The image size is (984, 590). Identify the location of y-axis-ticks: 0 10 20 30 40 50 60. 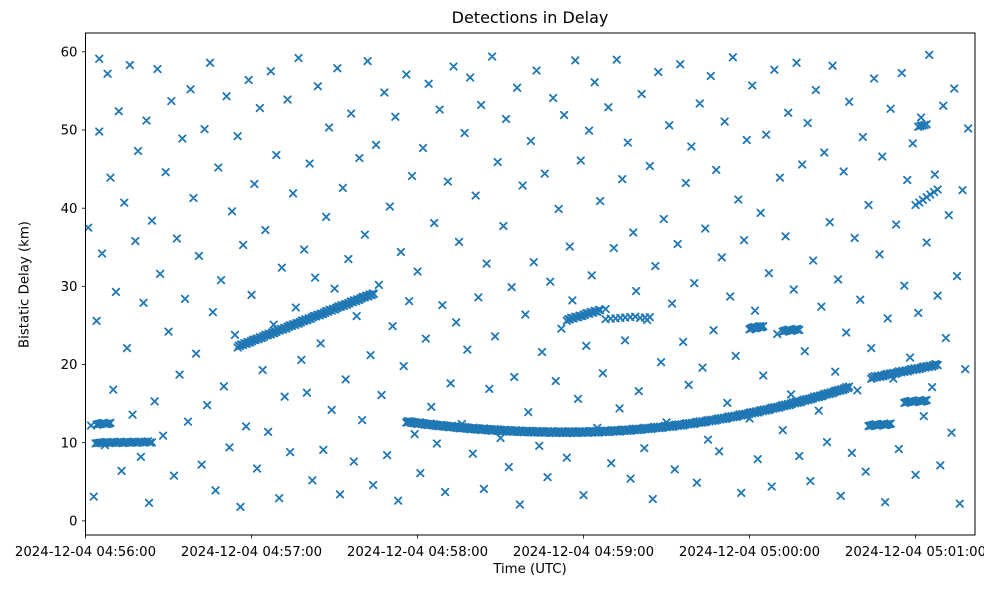
(73, 287).